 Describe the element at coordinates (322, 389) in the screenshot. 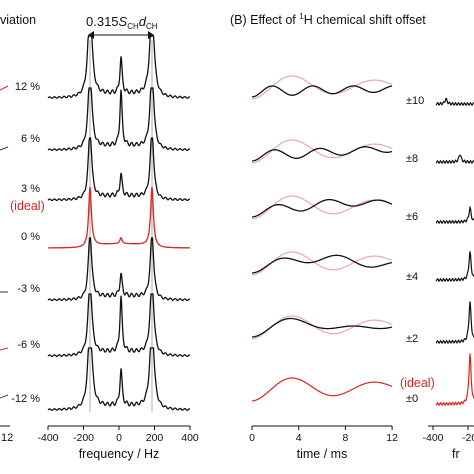

I see `ideal-fid-trace` at that location.